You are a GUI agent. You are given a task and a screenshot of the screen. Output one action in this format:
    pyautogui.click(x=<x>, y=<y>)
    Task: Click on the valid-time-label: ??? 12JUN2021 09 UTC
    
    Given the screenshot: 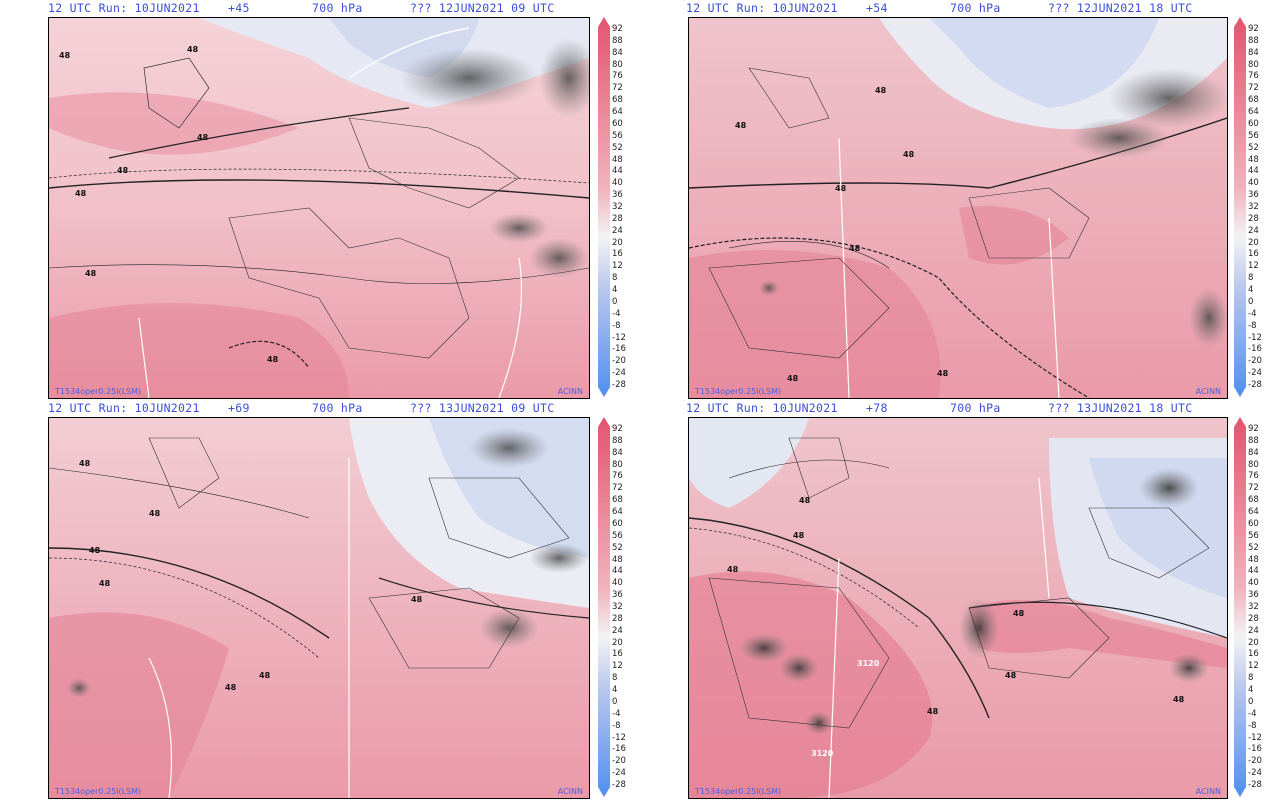 What is the action you would take?
    pyautogui.click(x=482, y=8)
    